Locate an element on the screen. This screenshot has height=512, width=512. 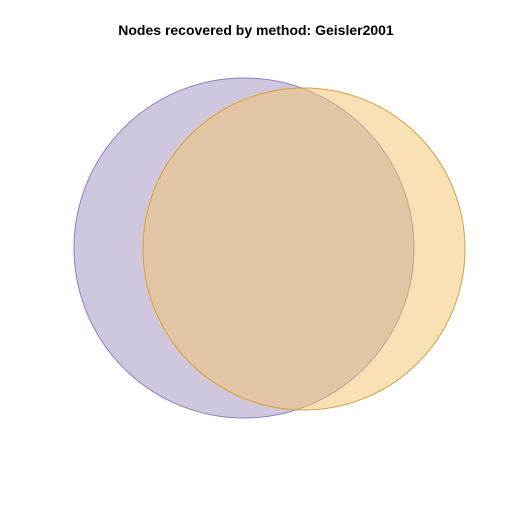
page-title: Nodes recovered by method: Geisler2001 is located at coordinates (256, 30).